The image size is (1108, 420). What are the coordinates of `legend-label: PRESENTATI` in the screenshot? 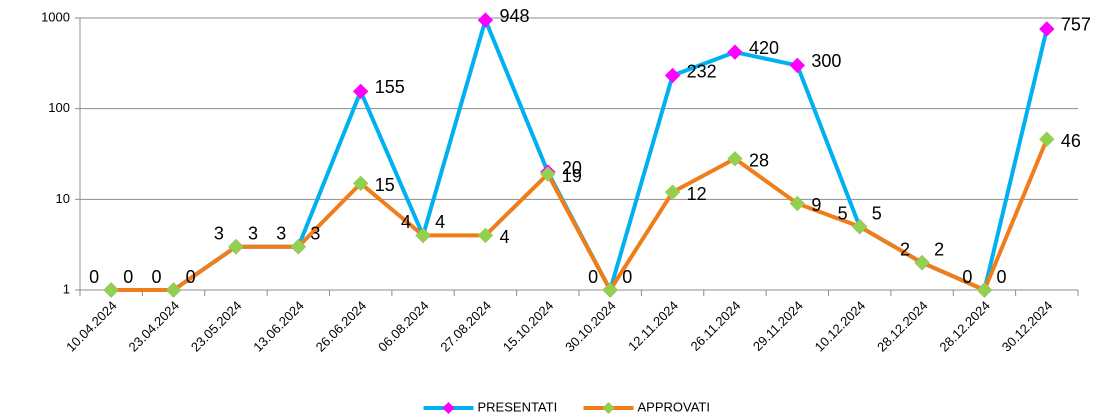 It's located at (518, 406).